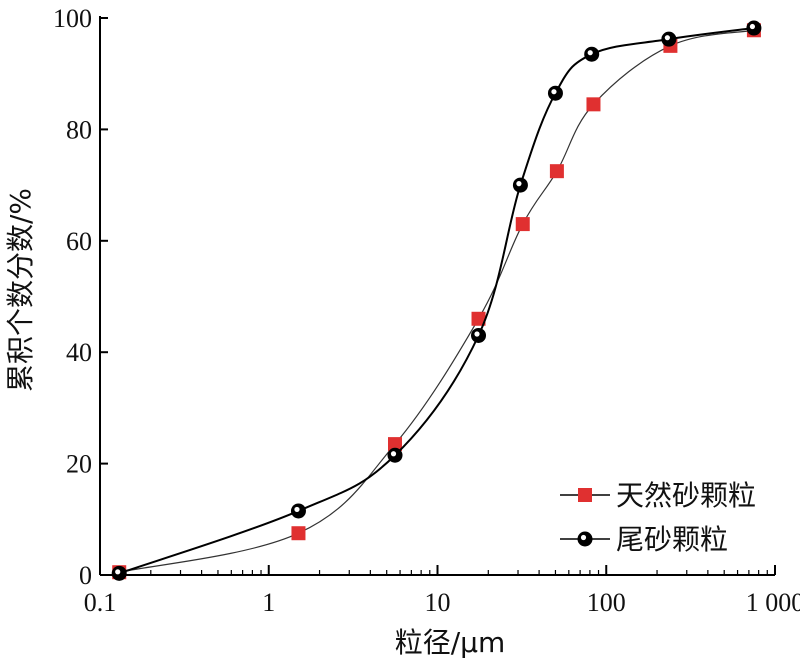 This screenshot has height=666, width=800. I want to click on legend-label: 天然砂颗粒, so click(686, 495).